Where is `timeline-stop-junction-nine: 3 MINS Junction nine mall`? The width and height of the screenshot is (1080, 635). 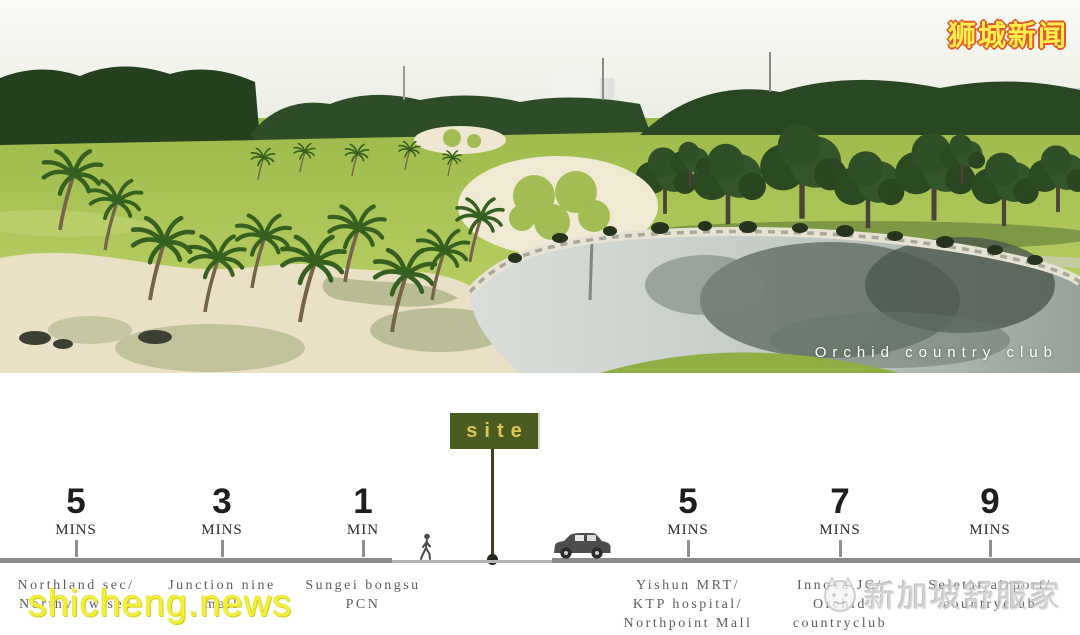 timeline-stop-junction-nine: 3 MINS Junction nine mall is located at coordinates (222, 549).